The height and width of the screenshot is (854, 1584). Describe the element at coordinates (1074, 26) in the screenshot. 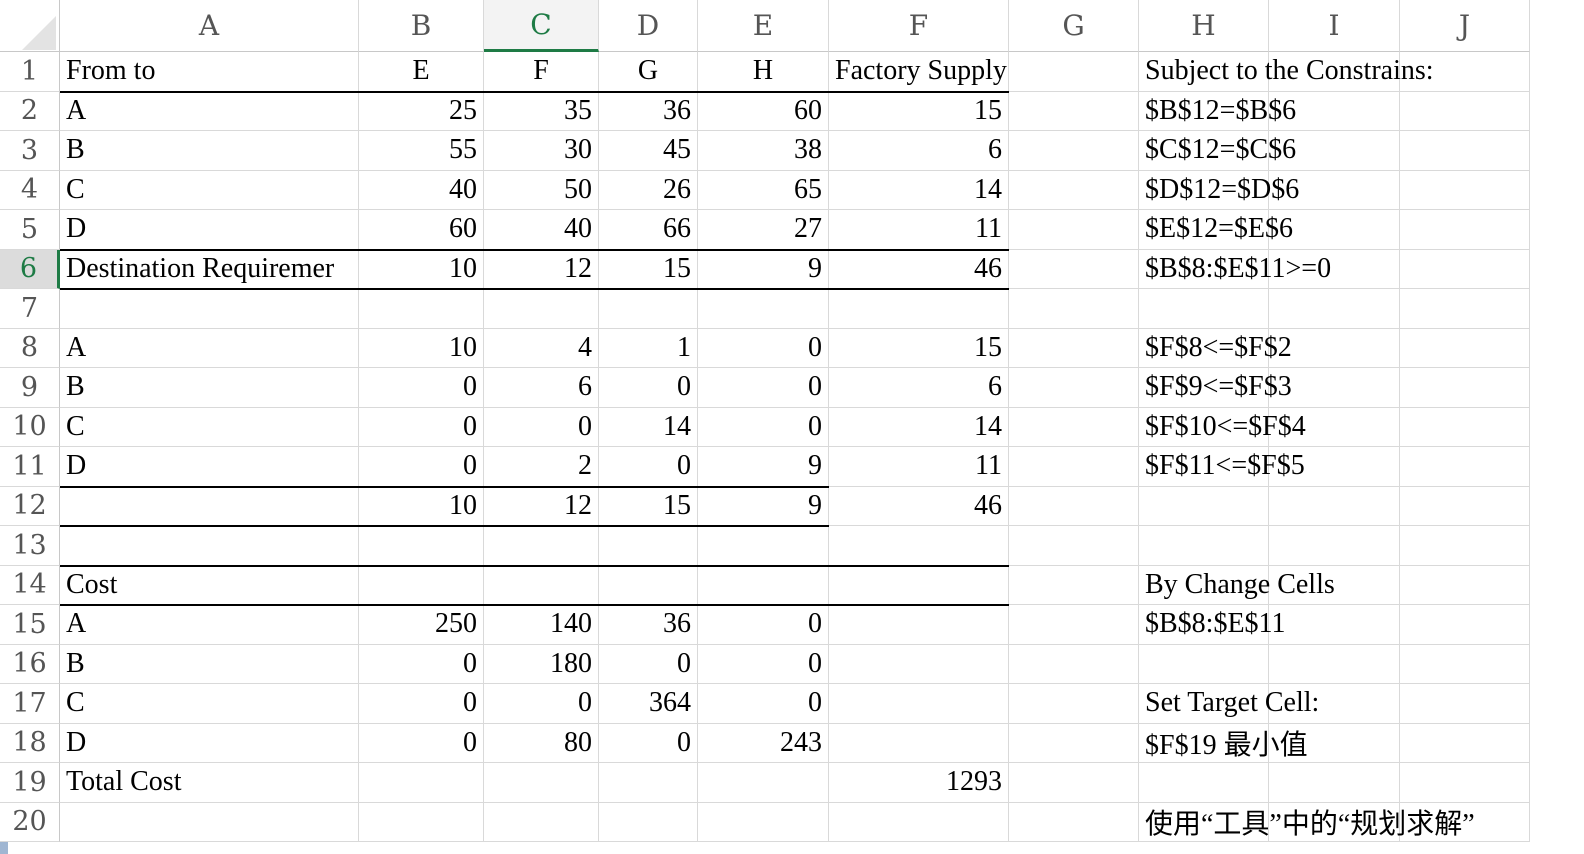

I see `column-header-g: G` at that location.